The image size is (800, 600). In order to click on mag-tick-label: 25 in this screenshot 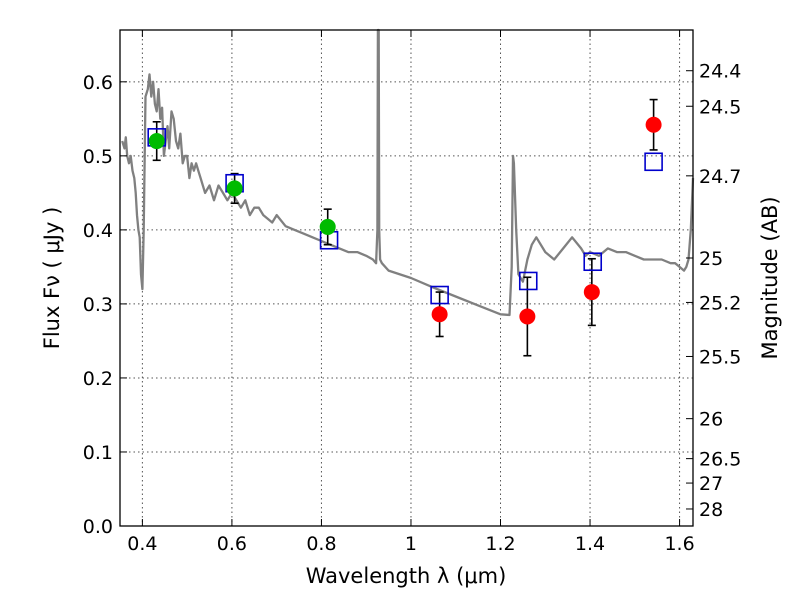, I will do `click(711, 259)`.